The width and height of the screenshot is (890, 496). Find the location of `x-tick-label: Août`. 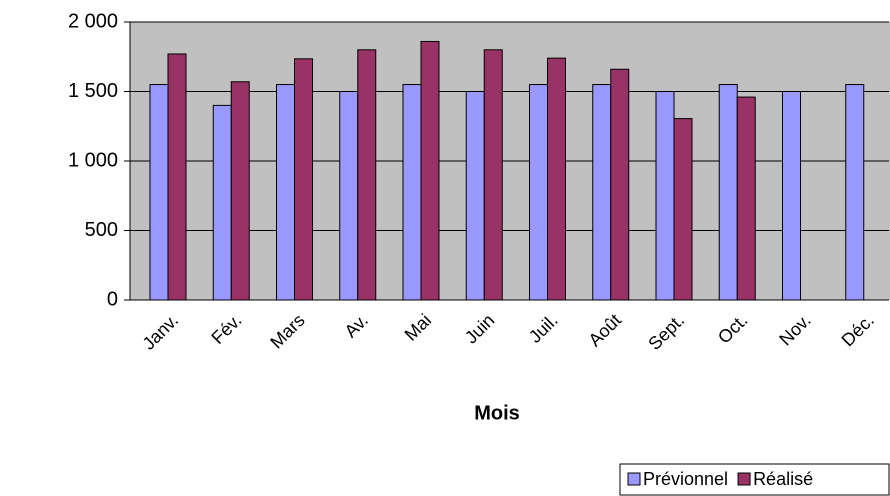

x-tick-label: Août is located at coordinates (605, 330).